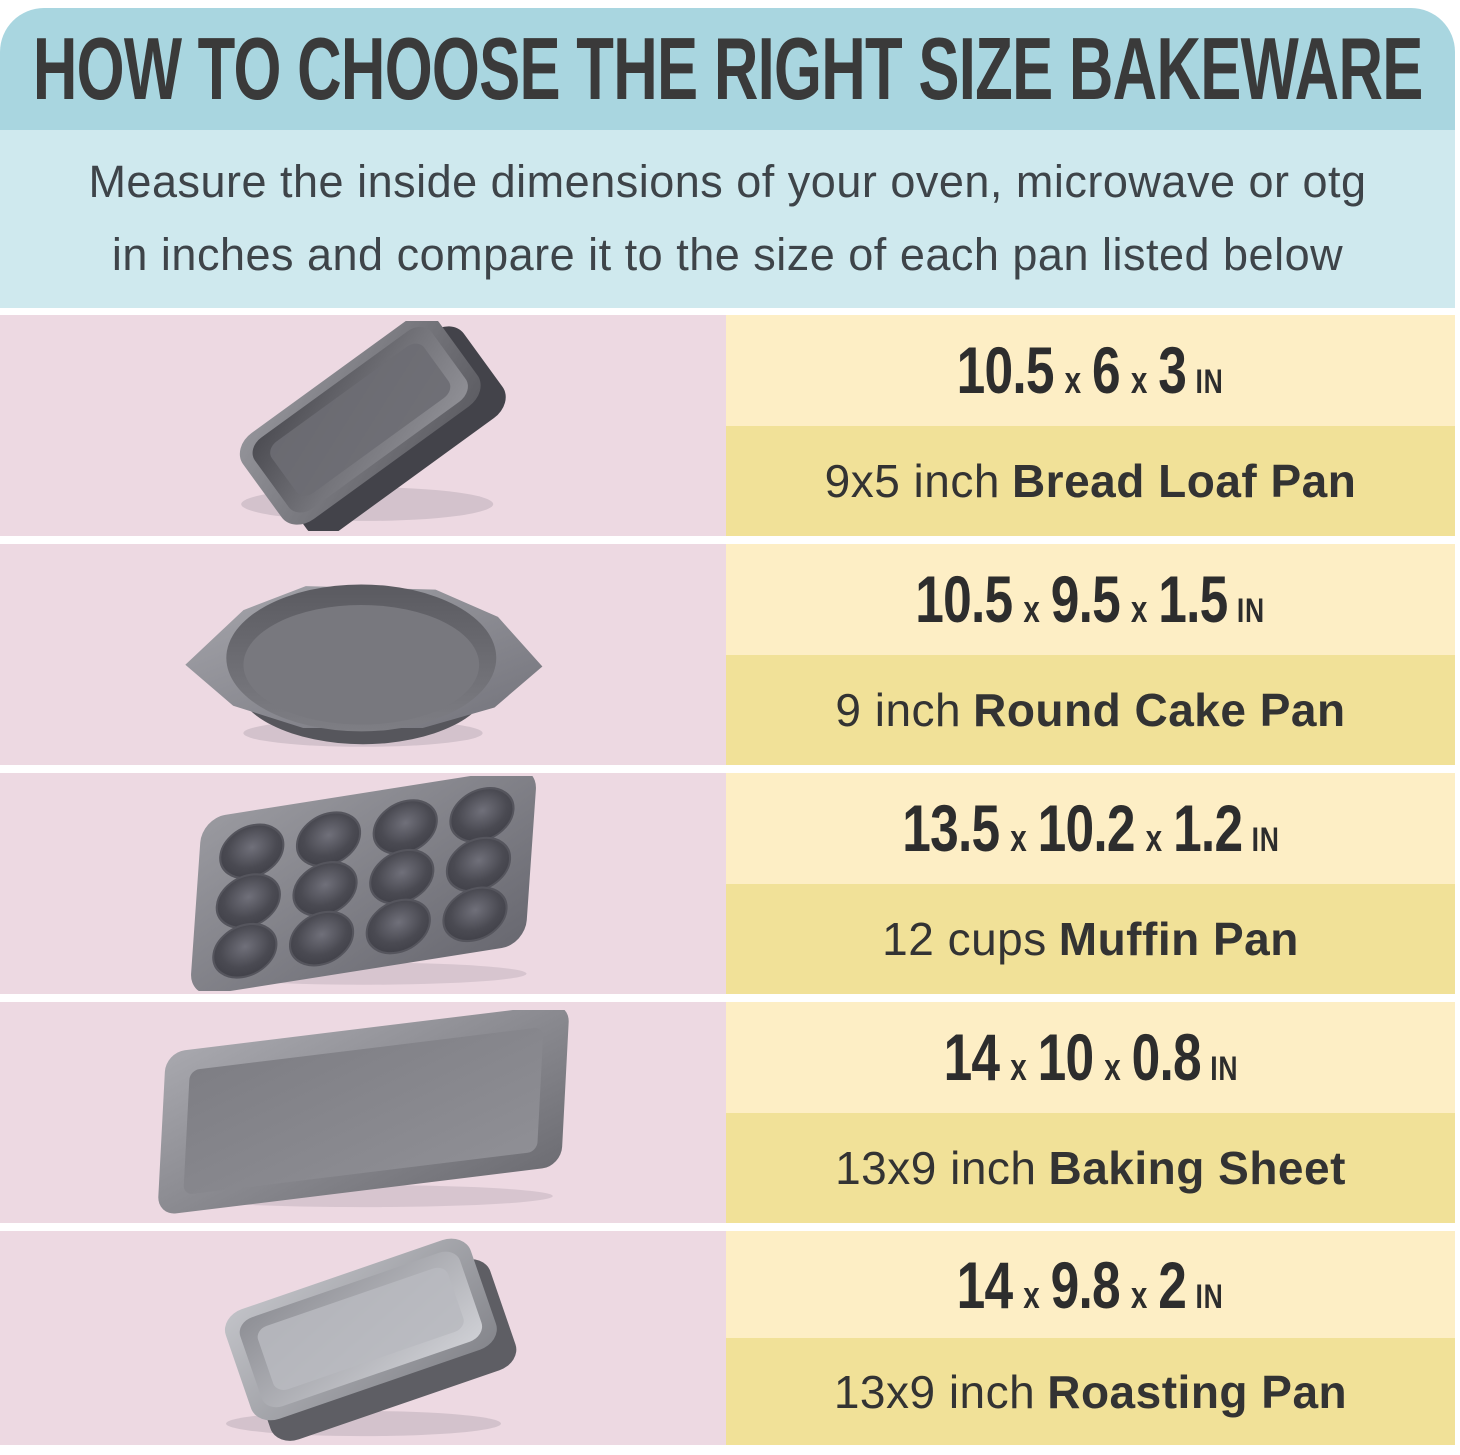  I want to click on pan-dimensions-band: 10.5 x 6 x 3 IN, so click(1090, 370).